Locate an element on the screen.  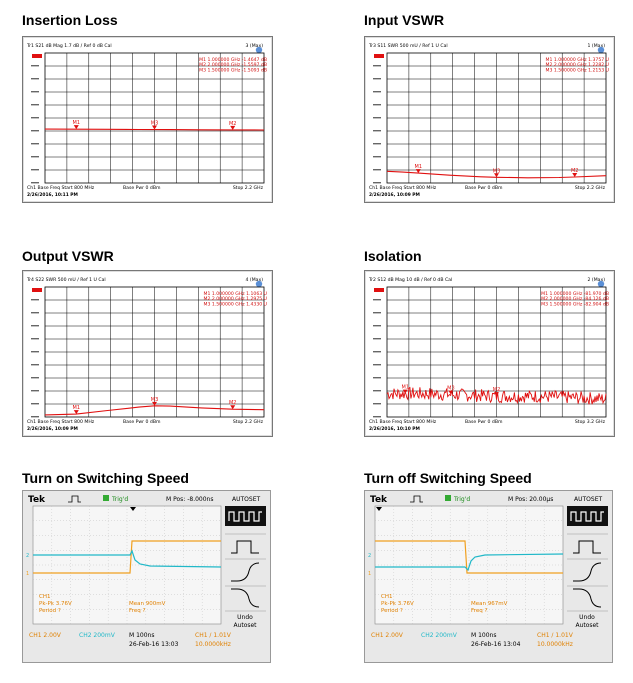
marker-readout-m2: M2 2.000000 GHz 1.2282 U is located at coordinates (577, 65).